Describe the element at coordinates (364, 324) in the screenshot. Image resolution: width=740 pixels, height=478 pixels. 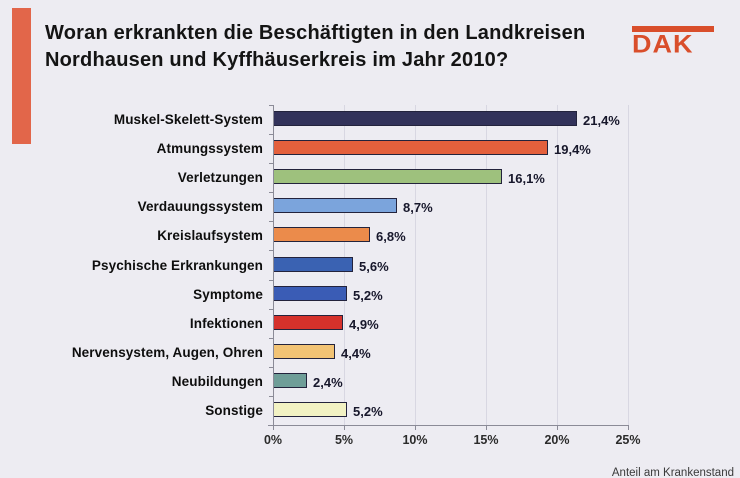
I see `bar-value-label: 4,9%` at that location.